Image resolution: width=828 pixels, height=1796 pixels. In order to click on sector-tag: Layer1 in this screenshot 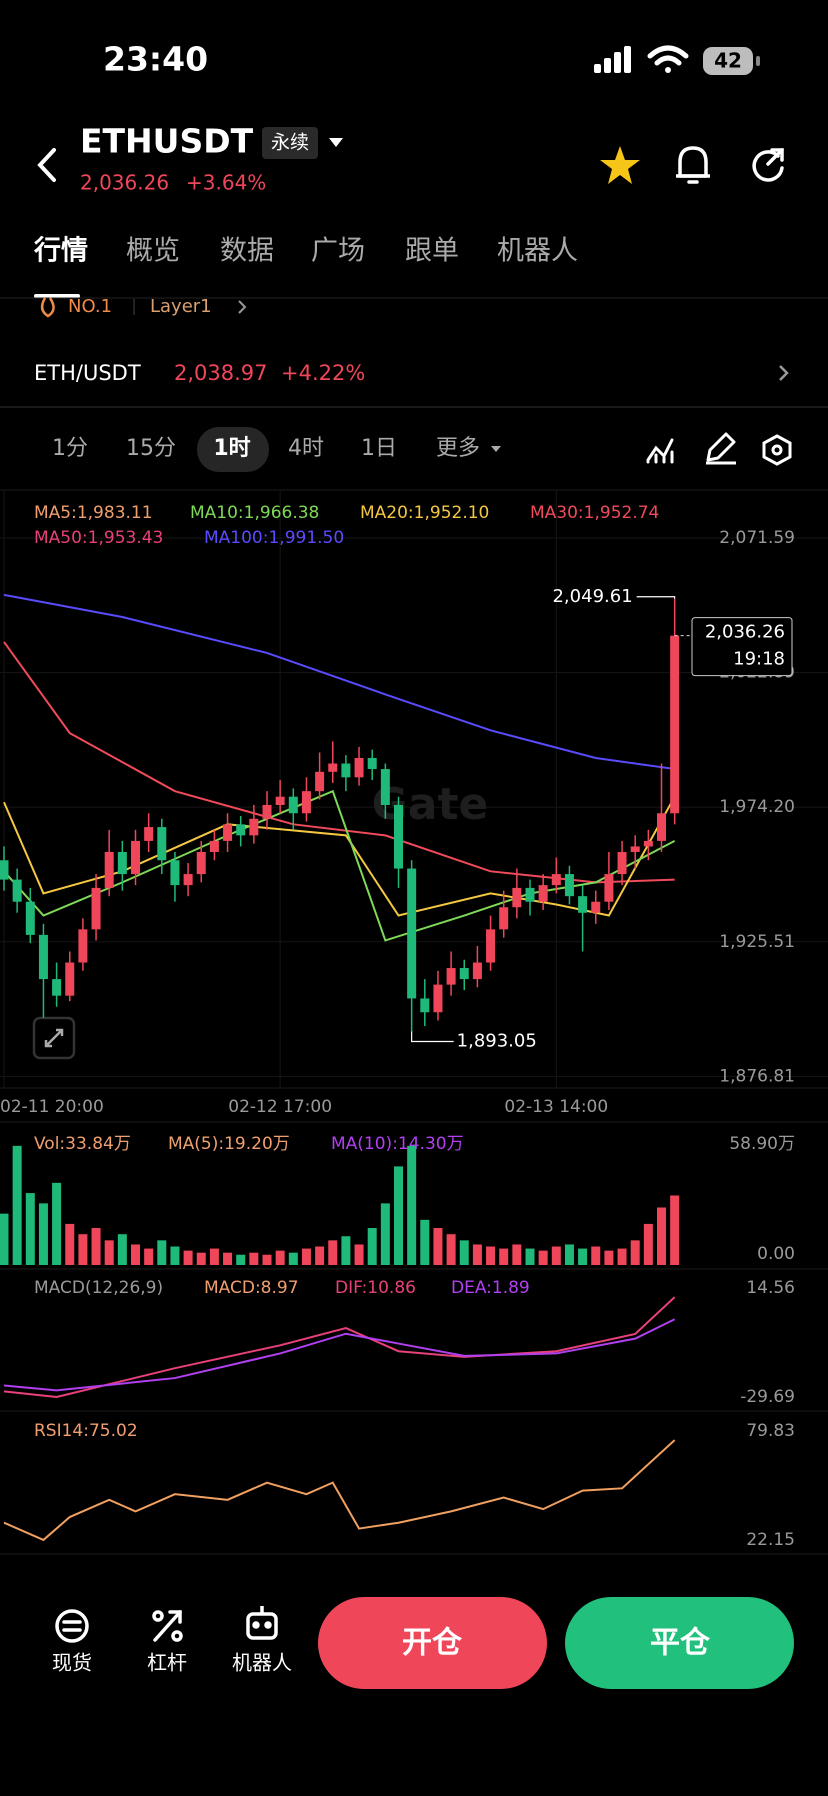, I will do `click(181, 306)`.